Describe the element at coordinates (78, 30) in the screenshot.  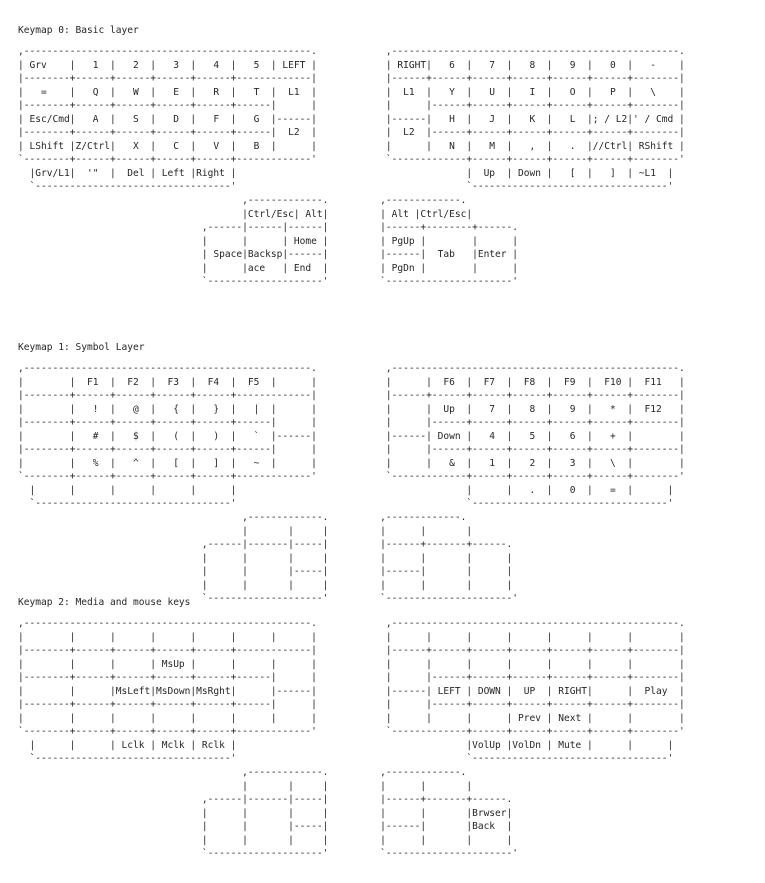
I see `keymap-0-title: Keymap 0: Basic layer` at that location.